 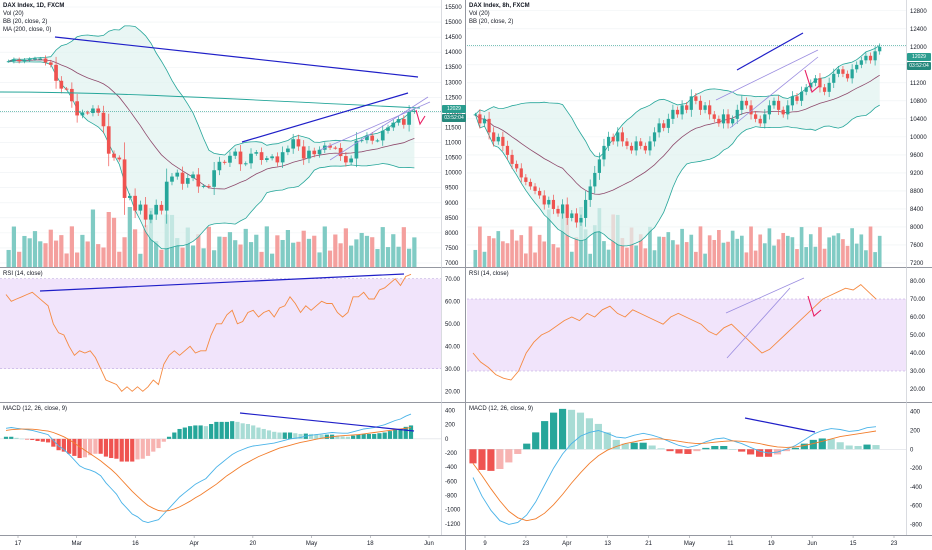 I want to click on right-price-tag: 12029, so click(x=919, y=57).